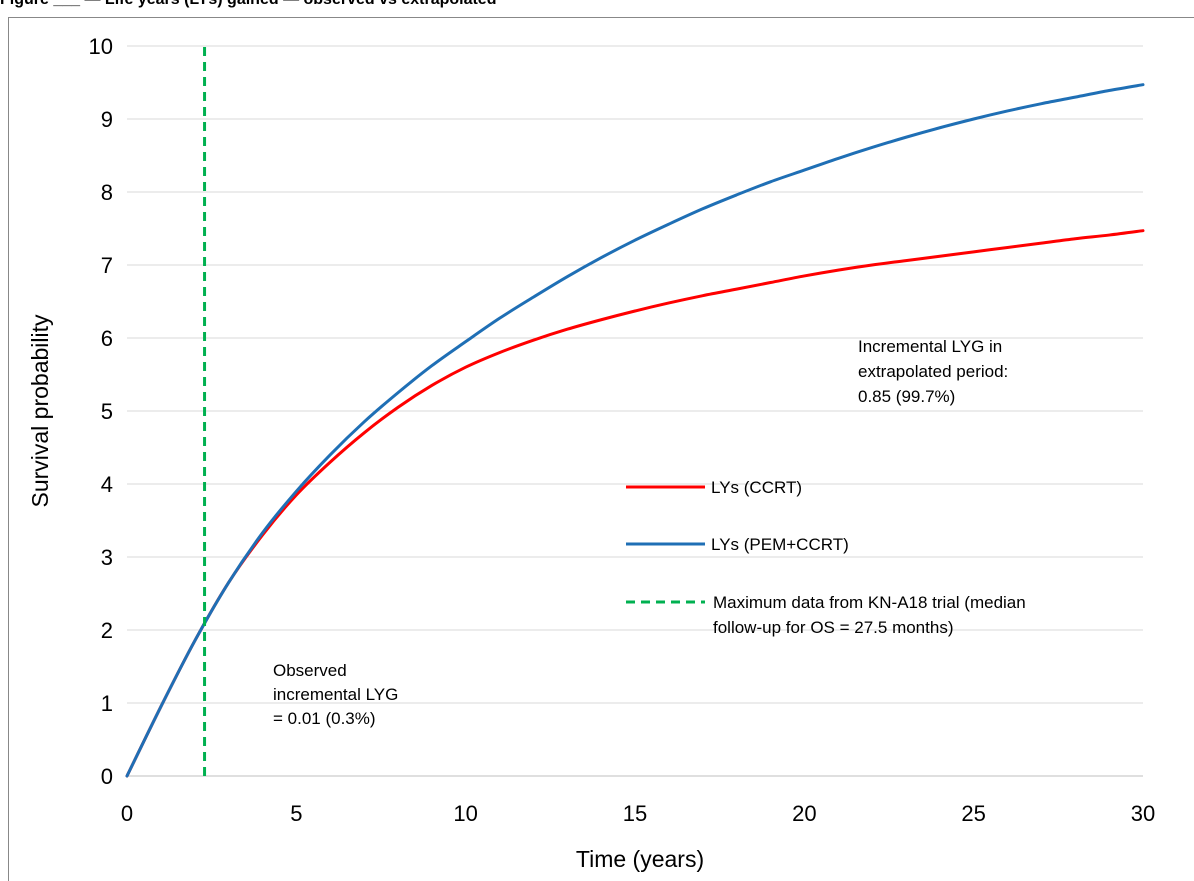 The height and width of the screenshot is (881, 1194). What do you see at coordinates (756, 487) in the screenshot?
I see `legend-label-ccrt: LYs (CCRT)` at bounding box center [756, 487].